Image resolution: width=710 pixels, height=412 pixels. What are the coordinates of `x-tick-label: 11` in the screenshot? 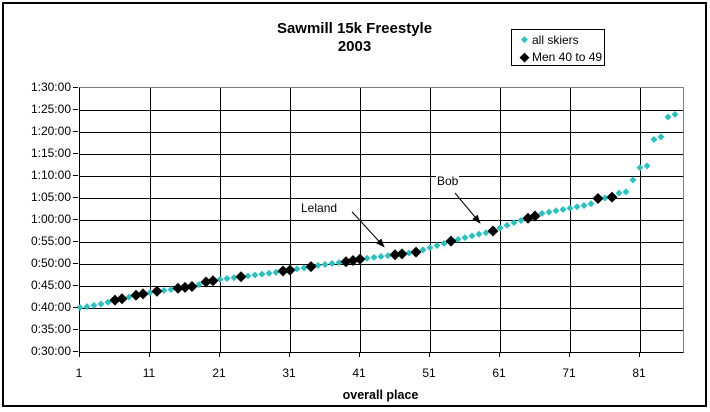 It's located at (149, 373).